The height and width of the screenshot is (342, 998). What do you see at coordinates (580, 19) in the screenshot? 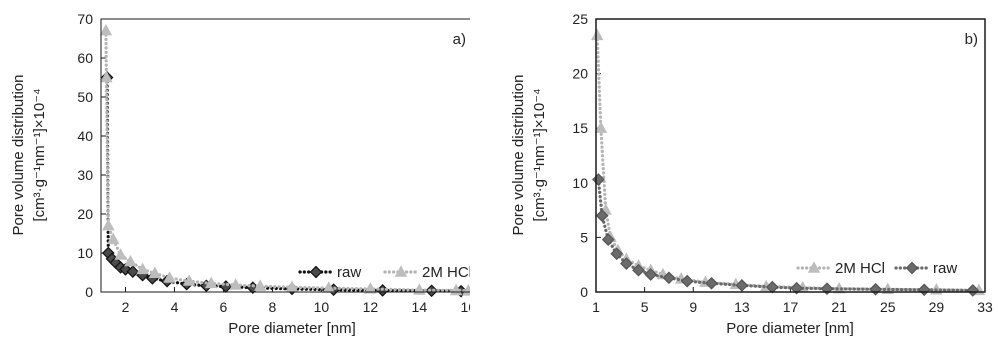
I see `y-tick-label: 25` at bounding box center [580, 19].